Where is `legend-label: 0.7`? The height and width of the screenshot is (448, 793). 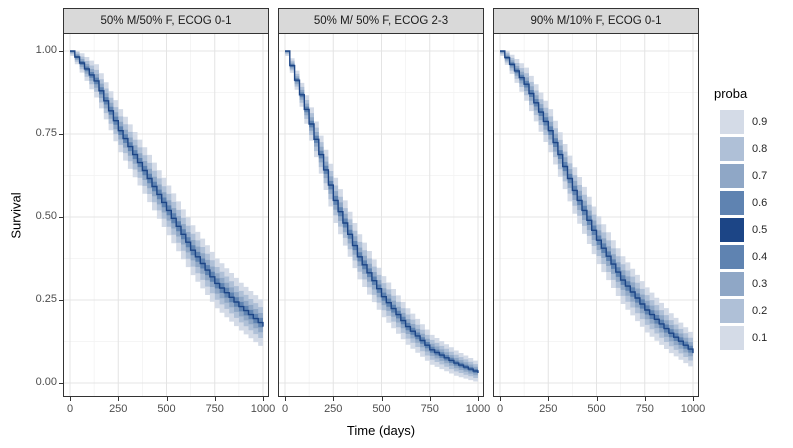
legend-label: 0.7 is located at coordinates (760, 176).